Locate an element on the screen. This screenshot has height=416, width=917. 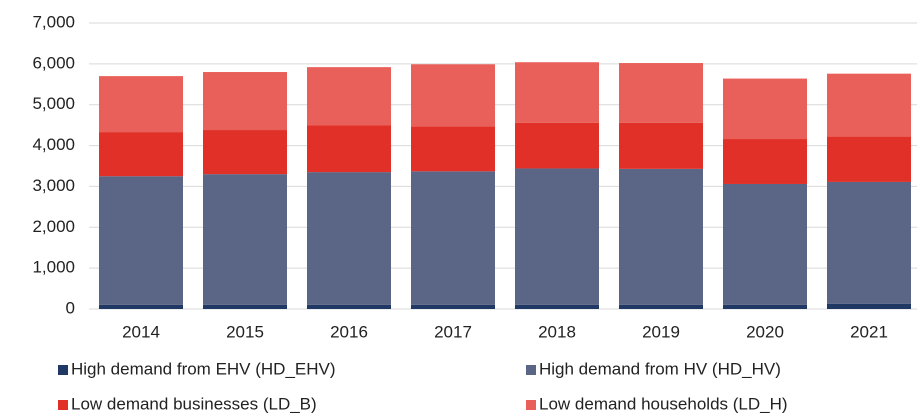
legend-label: High demand from EHV (HD_EHV) is located at coordinates (203, 368).